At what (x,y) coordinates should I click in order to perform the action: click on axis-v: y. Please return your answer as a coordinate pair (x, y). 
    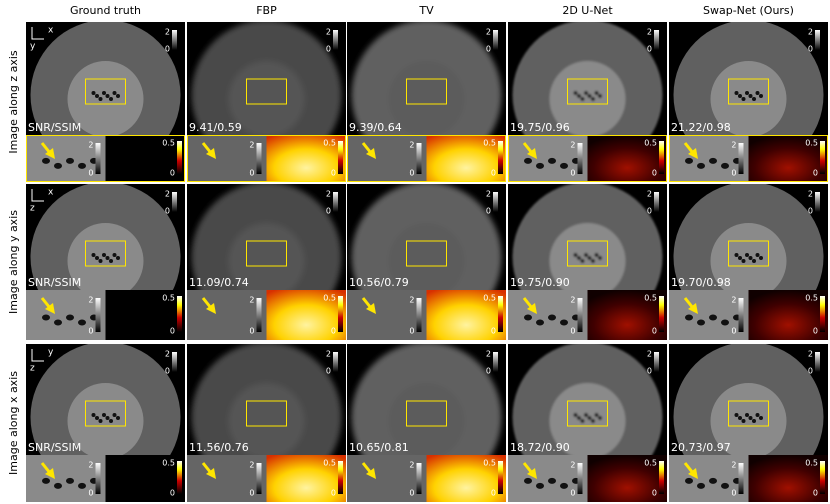
    Looking at the image, I should click on (33, 47).